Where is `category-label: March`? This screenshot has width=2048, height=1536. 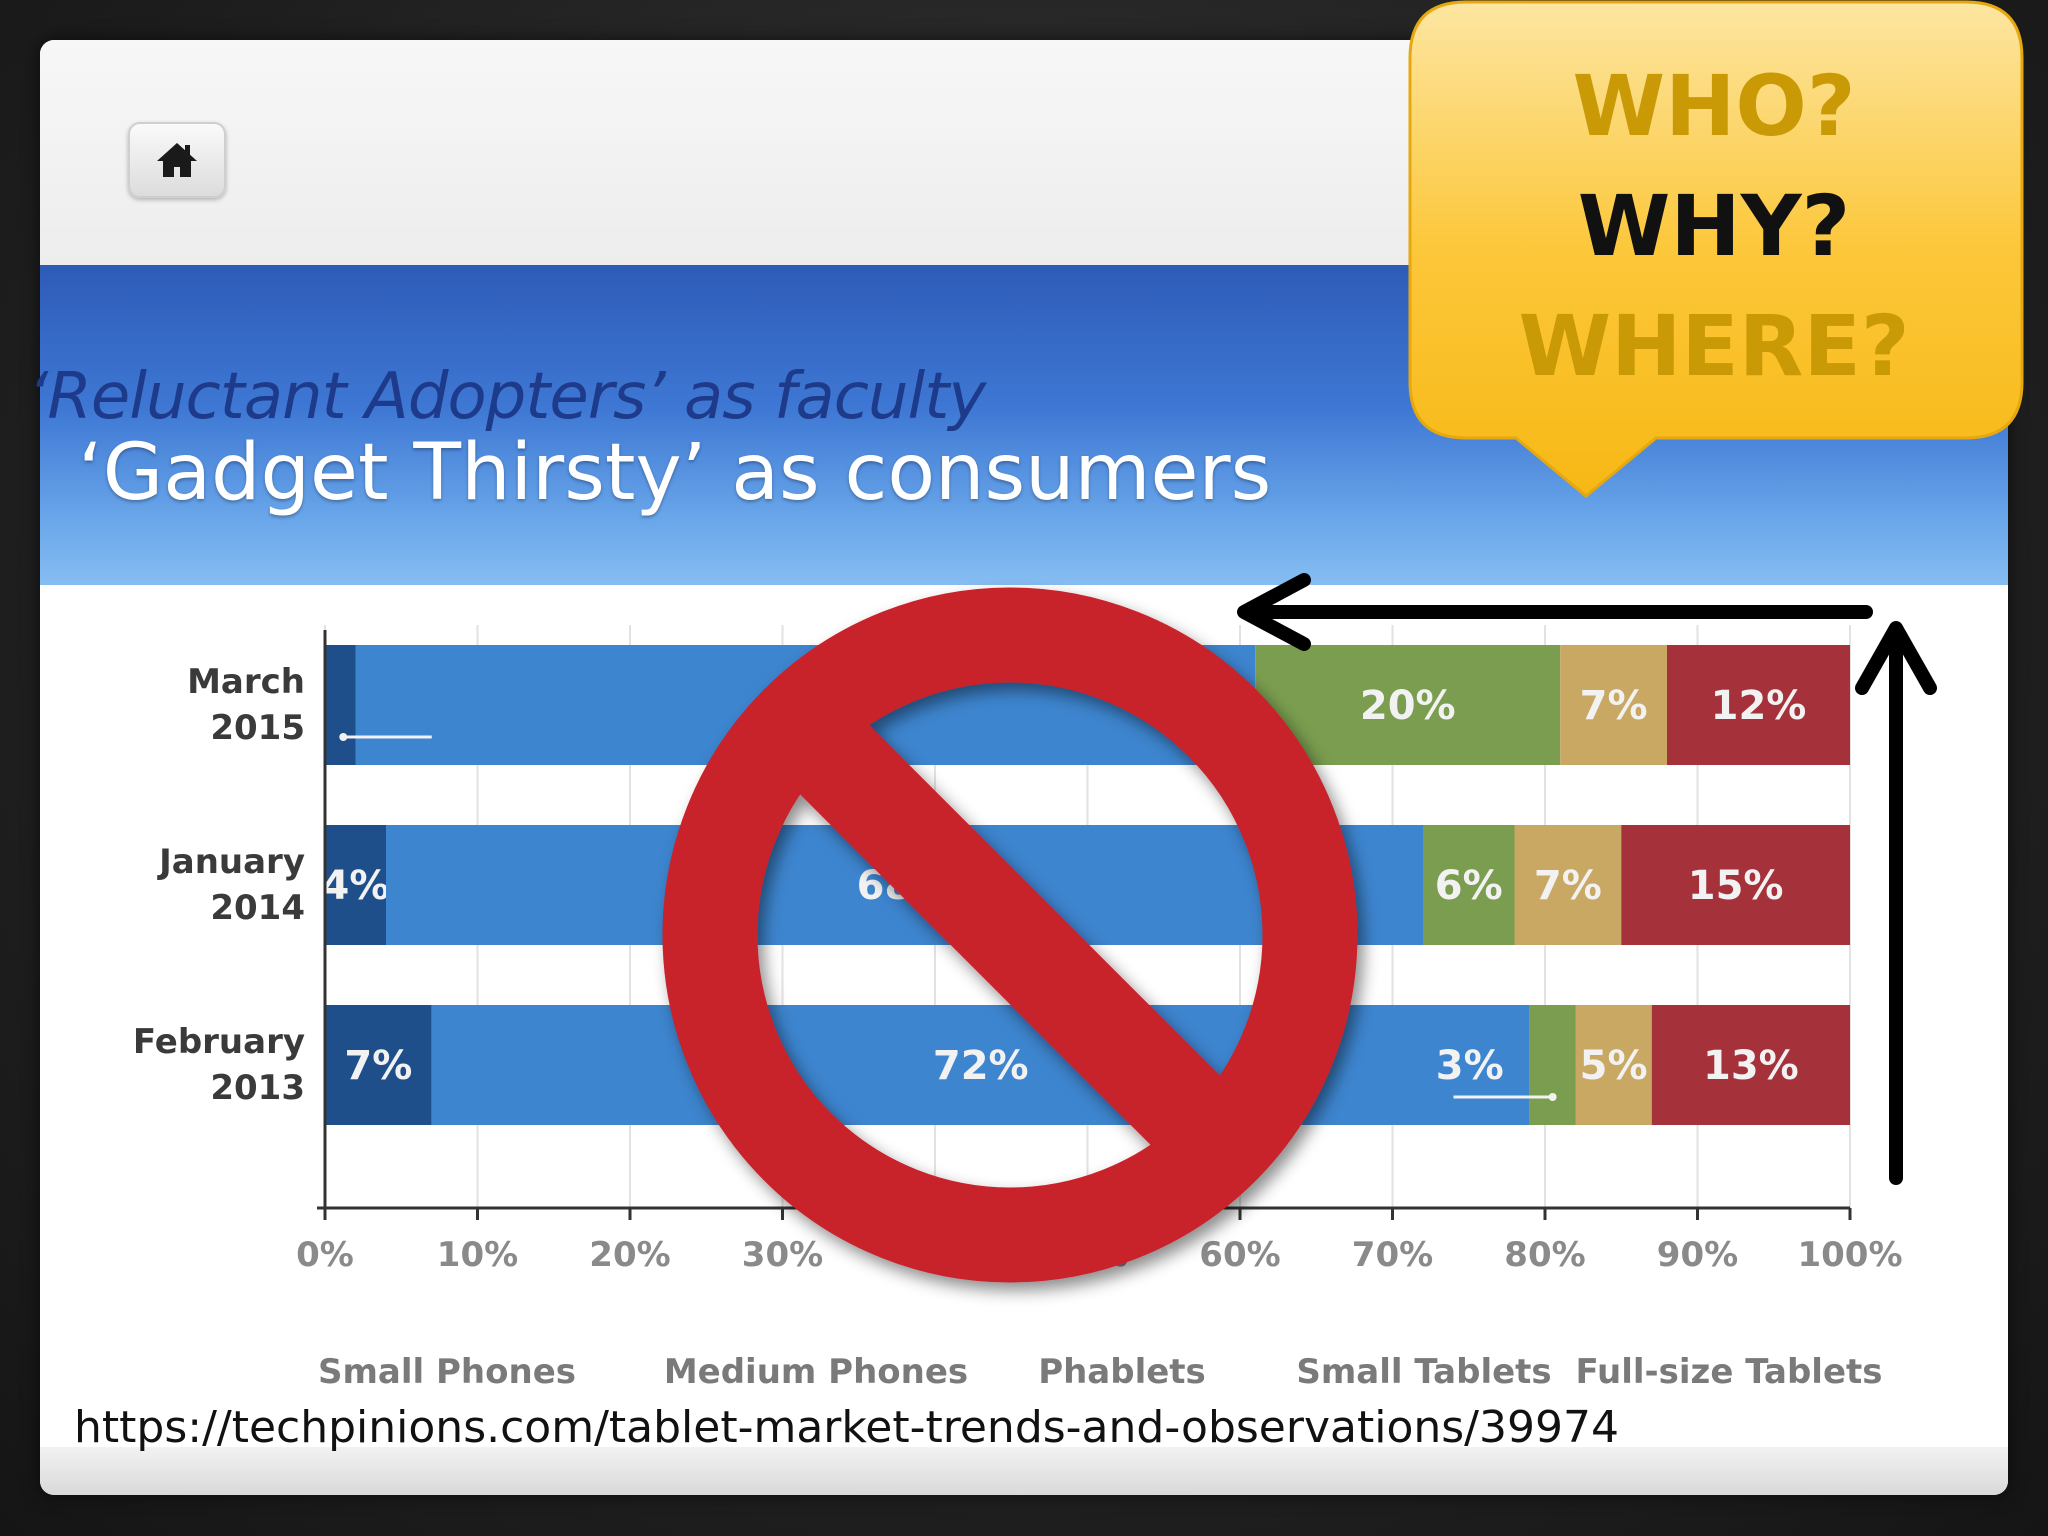 category-label: March is located at coordinates (246, 682).